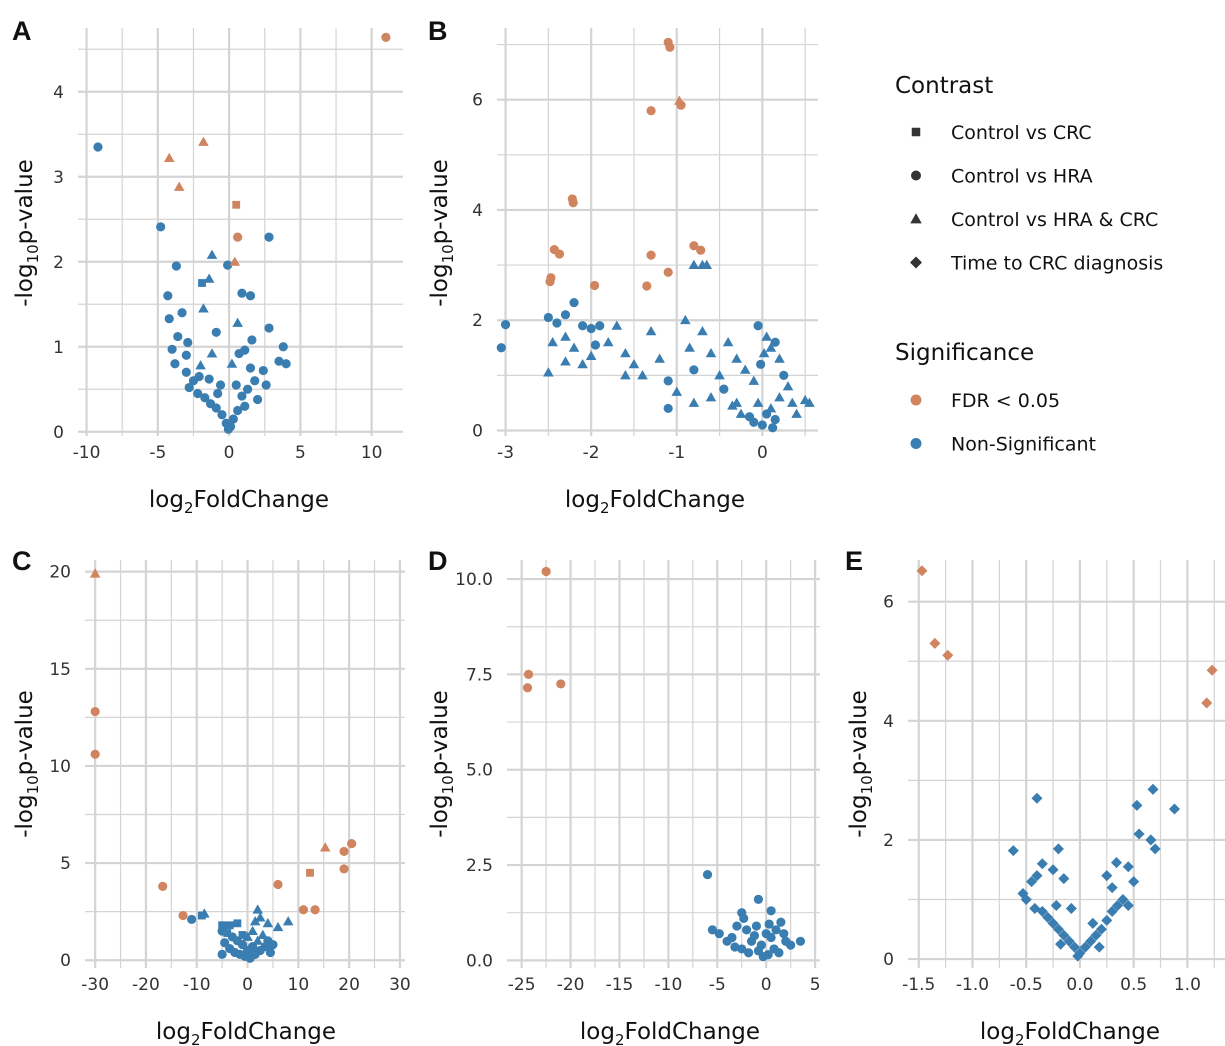  Describe the element at coordinates (60, 573) in the screenshot. I see `panel-c-y-tick-label: 20` at that location.